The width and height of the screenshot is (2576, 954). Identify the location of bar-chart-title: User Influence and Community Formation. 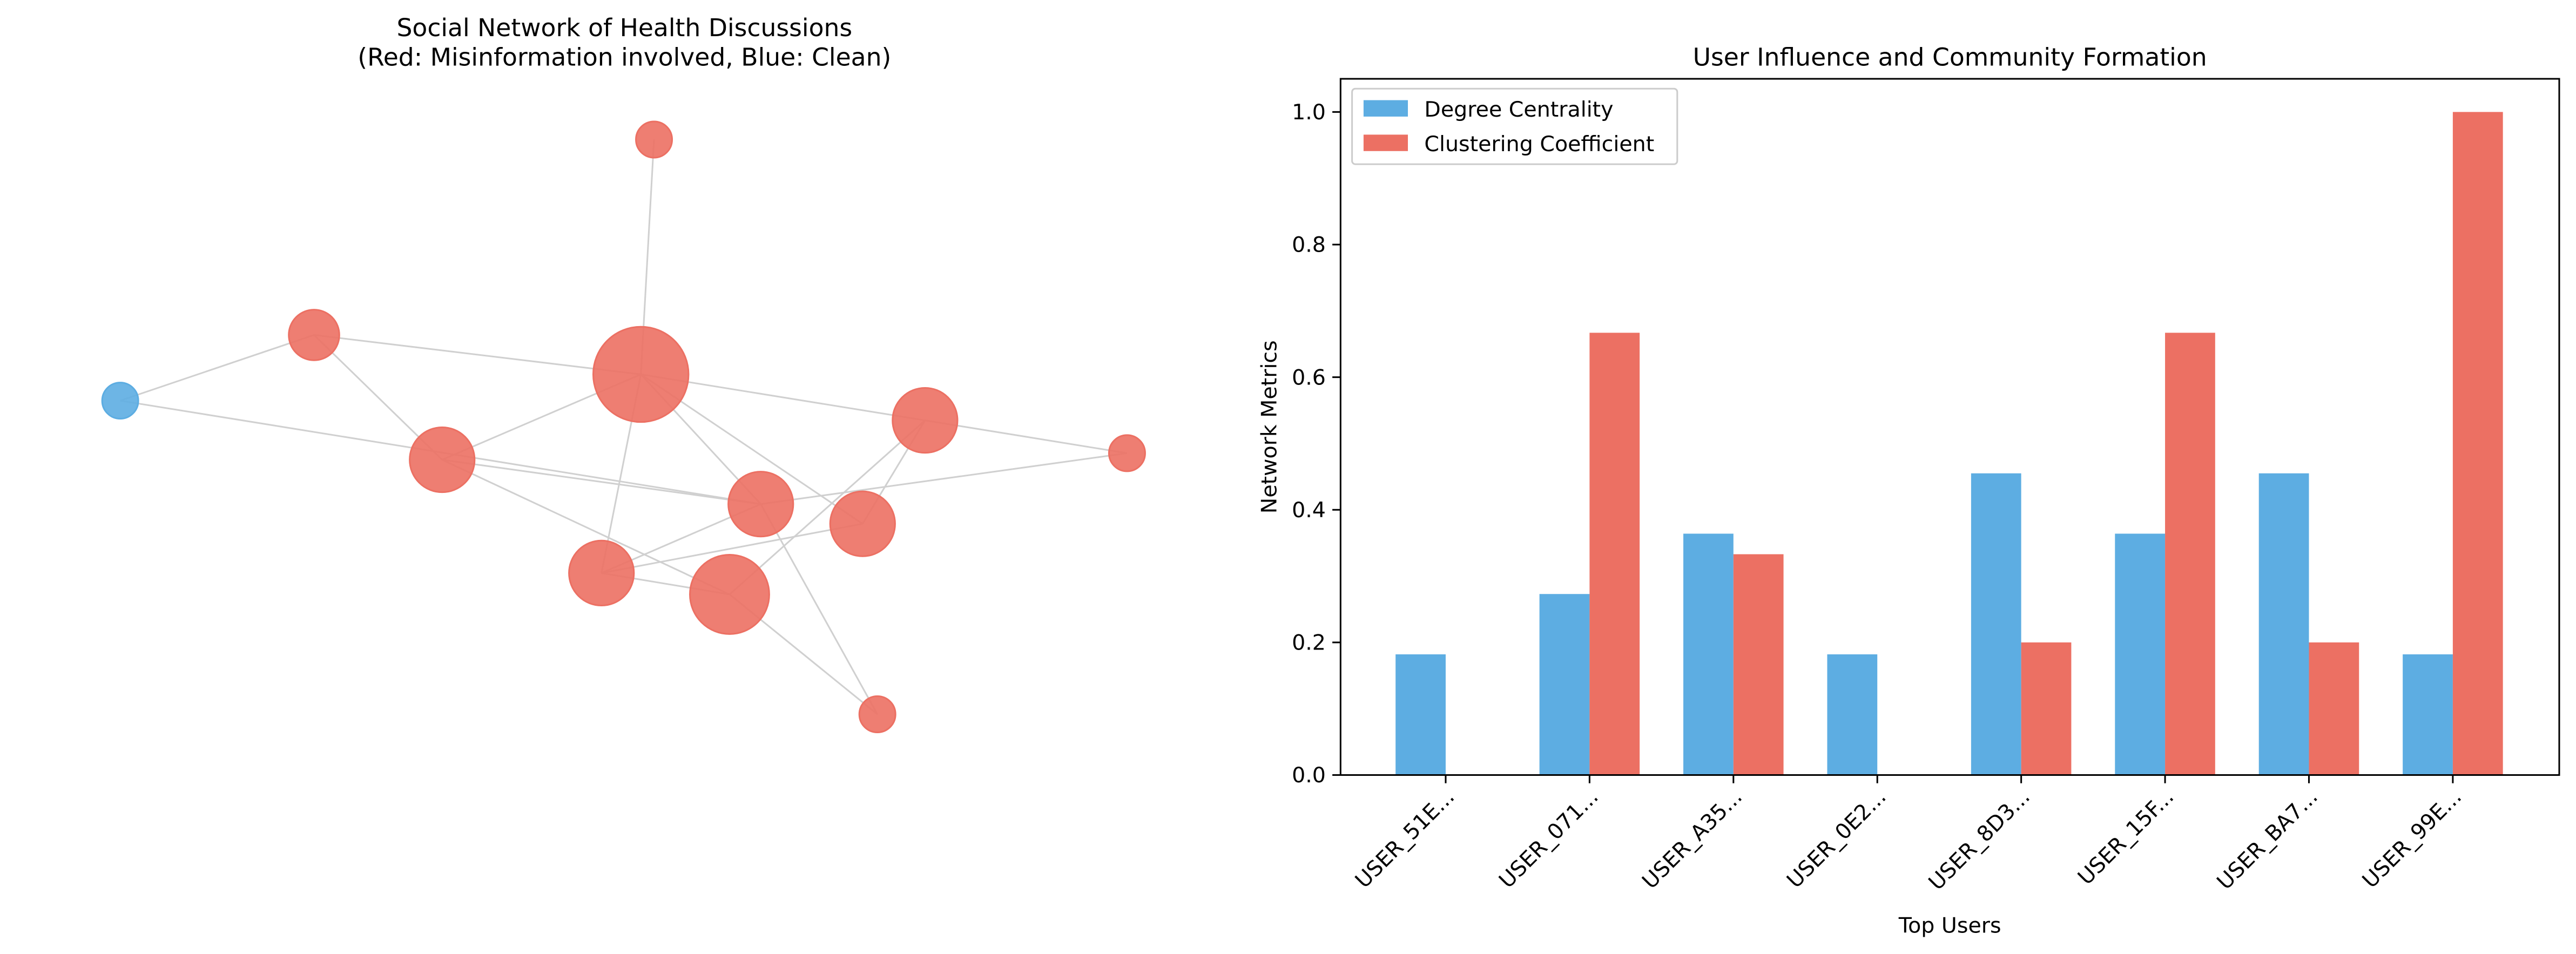
(1950, 57).